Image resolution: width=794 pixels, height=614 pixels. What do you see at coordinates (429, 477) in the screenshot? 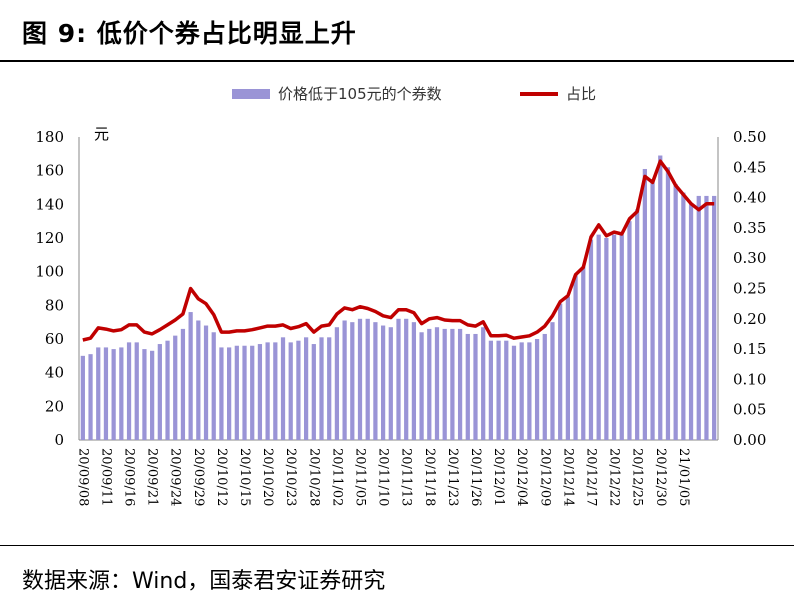
I see `x-tick-label: 20/11/18` at bounding box center [429, 477].